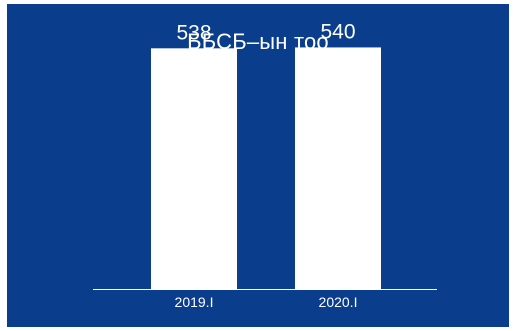 This screenshot has width=516, height=331. What do you see at coordinates (338, 302) in the screenshot?
I see `x-tick-label-2020.I: 2020.I` at bounding box center [338, 302].